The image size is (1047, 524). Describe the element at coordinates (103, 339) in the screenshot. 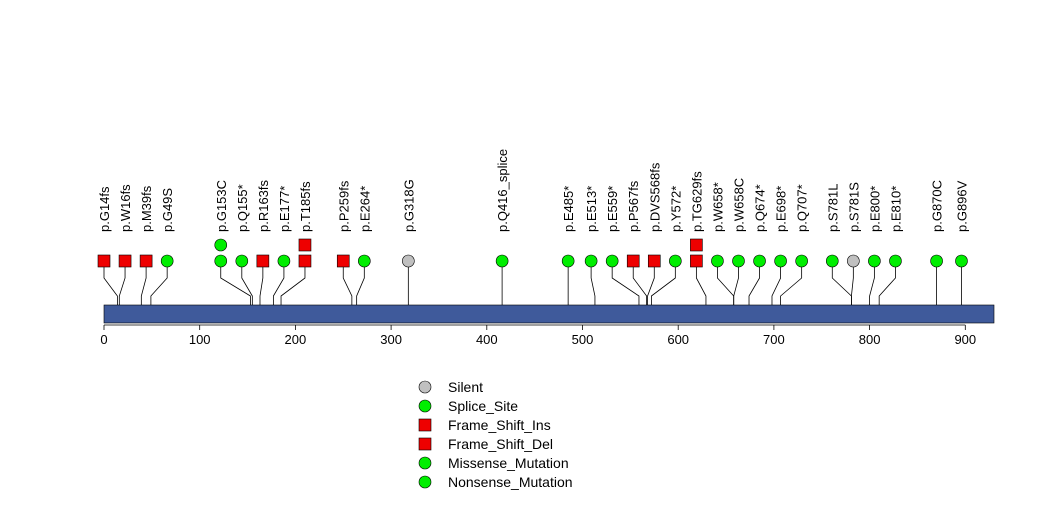

I see `x-tick-label-0: 0` at that location.